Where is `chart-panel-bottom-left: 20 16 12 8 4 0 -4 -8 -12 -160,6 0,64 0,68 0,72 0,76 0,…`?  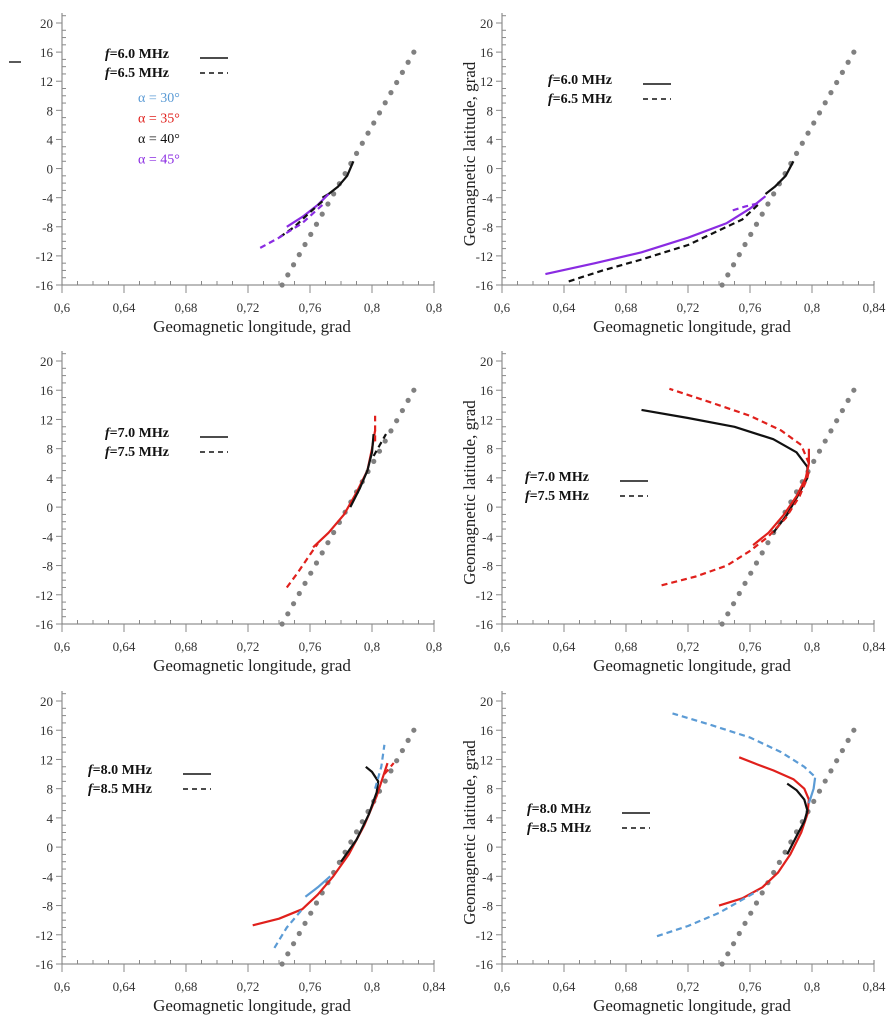 chart-panel-bottom-left: 20 16 12 8 4 0 -4 -8 -12 -160,6 0,64 0,68 0,72 0,76 0,… is located at coordinates (241, 853).